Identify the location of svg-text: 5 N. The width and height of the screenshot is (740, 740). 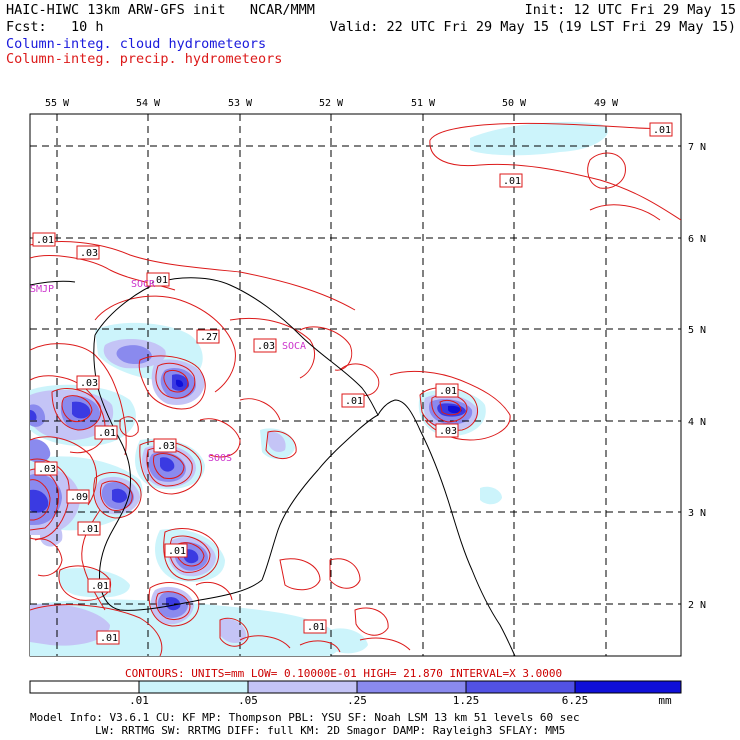
(697, 330).